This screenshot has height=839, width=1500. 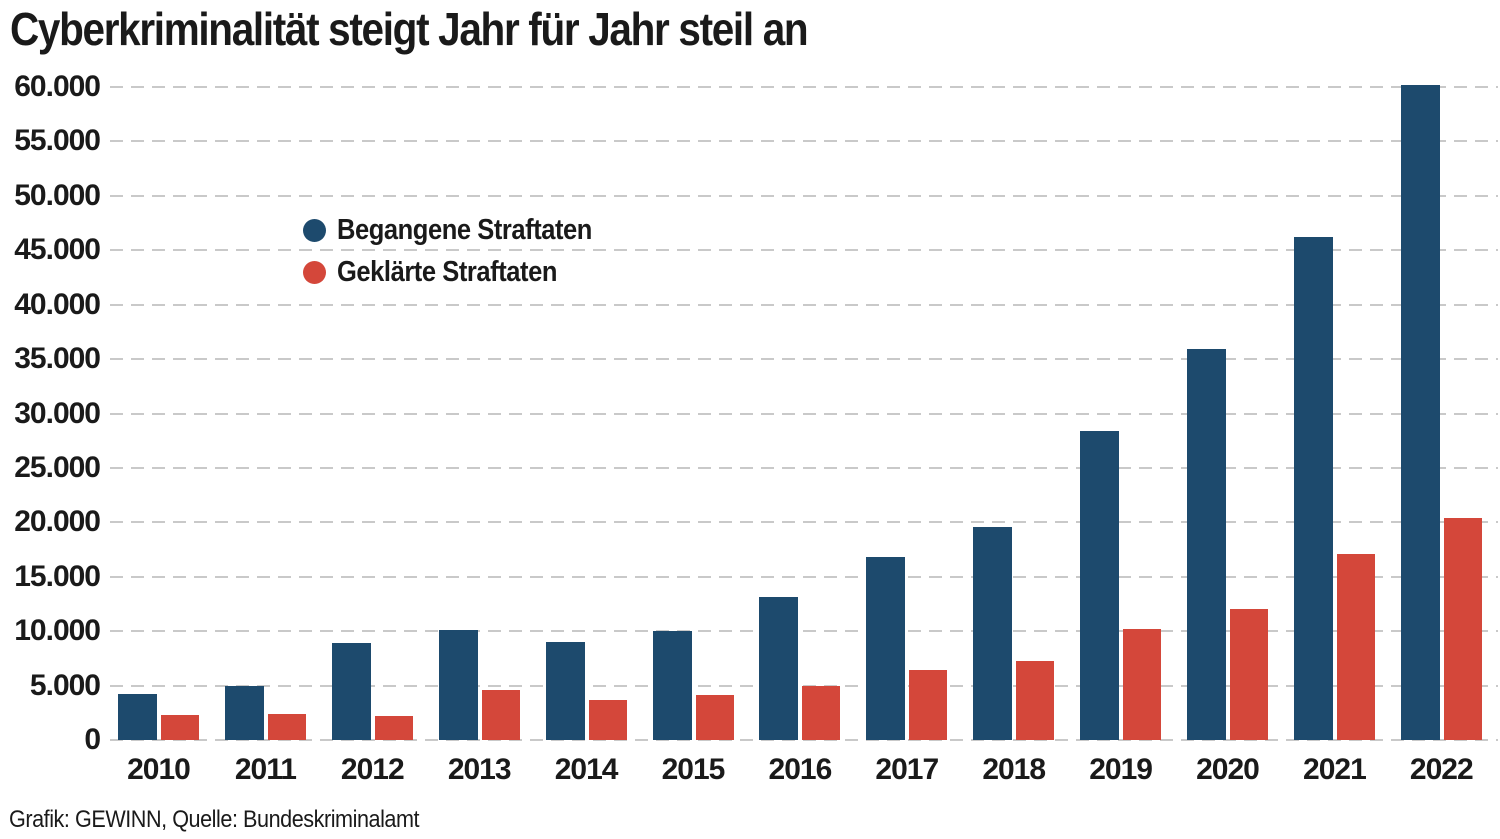 I want to click on gridline-25.000, so click(x=804, y=467).